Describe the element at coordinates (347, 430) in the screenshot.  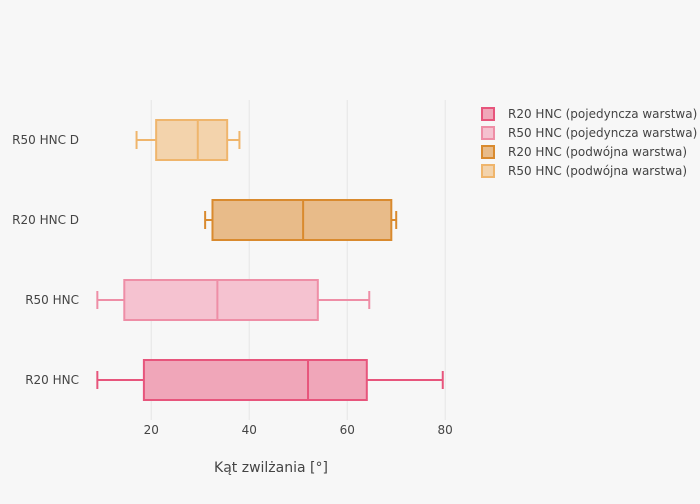
I see `x-tick-label: 60` at that location.